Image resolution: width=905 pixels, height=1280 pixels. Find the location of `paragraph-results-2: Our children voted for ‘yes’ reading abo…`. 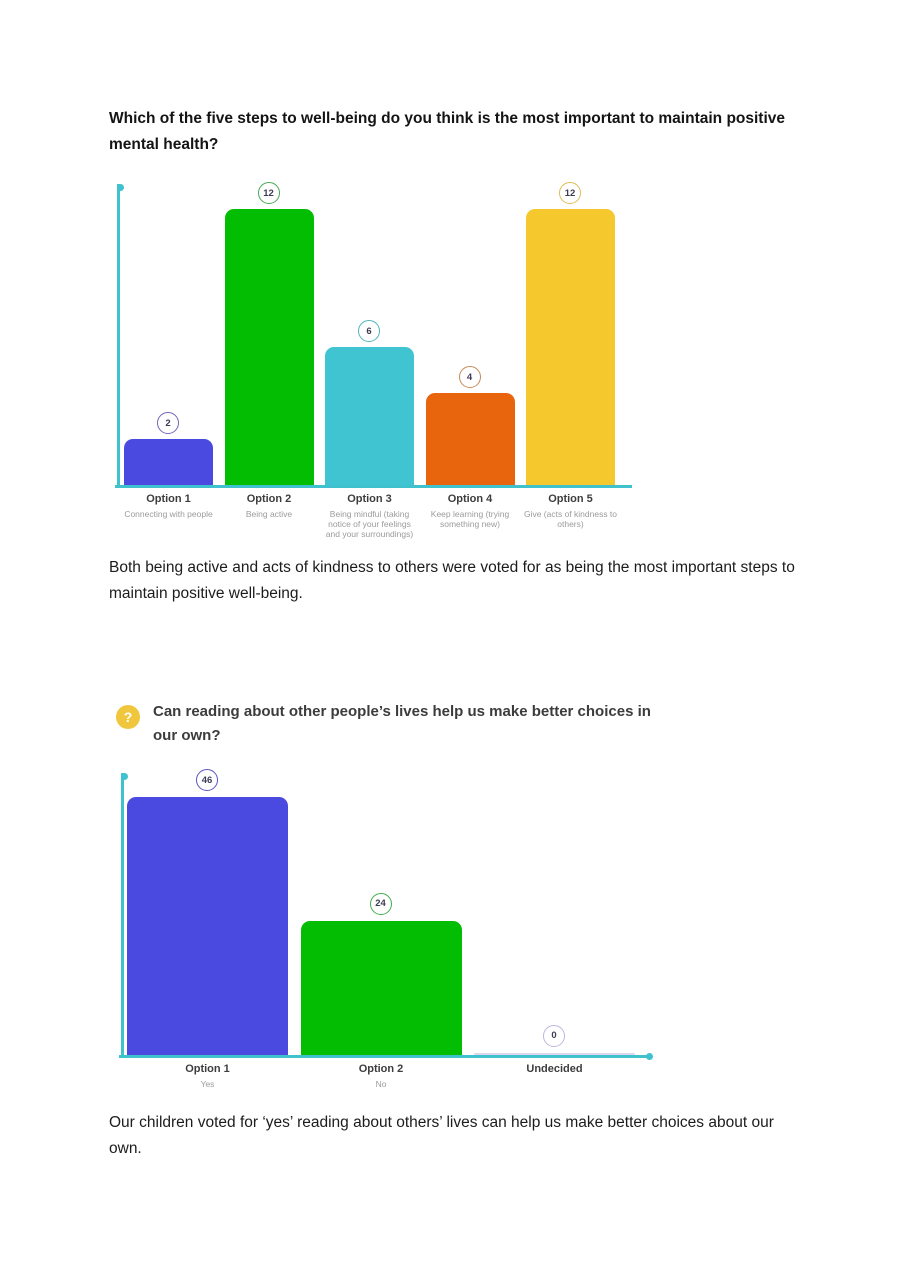

paragraph-results-2: Our children voted for ‘yes’ reading abo… is located at coordinates (441, 1135).